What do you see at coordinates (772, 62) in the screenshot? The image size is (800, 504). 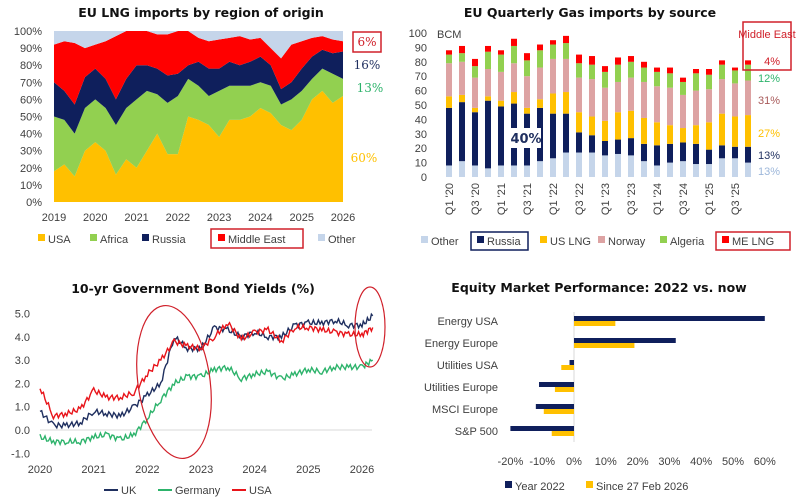 I see `gas-me-share: 4%` at bounding box center [772, 62].